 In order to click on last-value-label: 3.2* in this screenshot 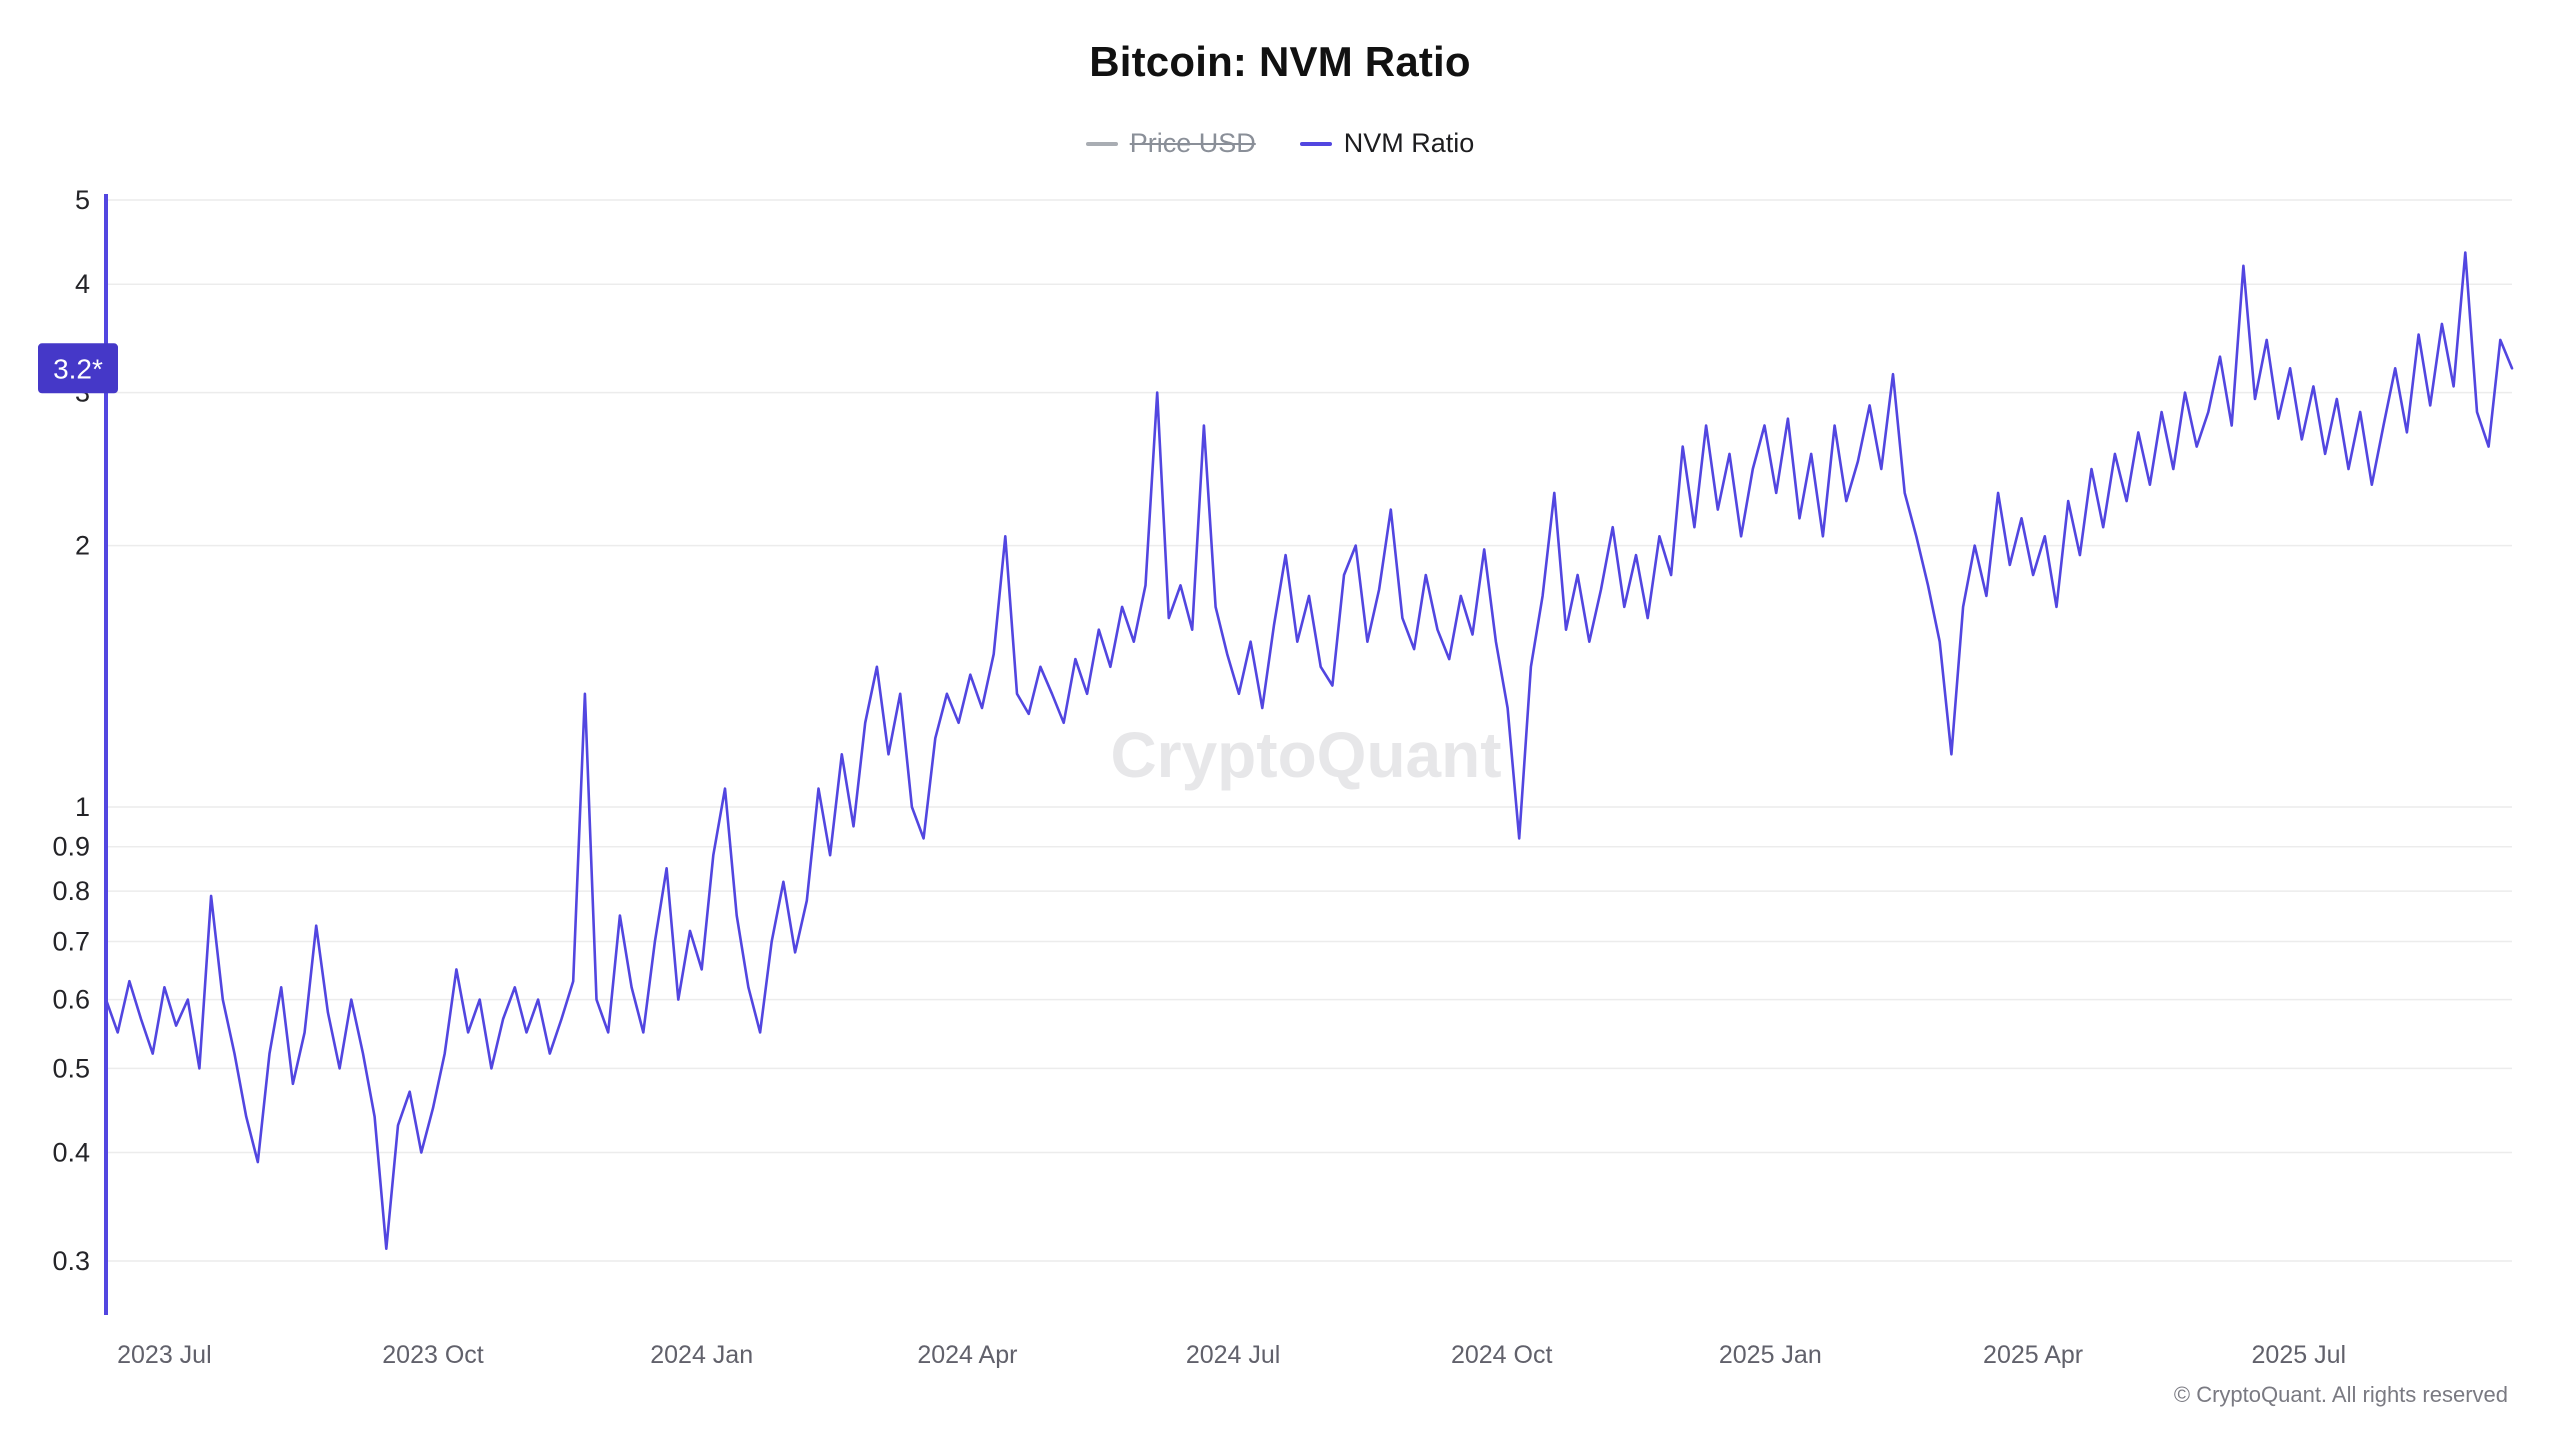, I will do `click(78, 368)`.